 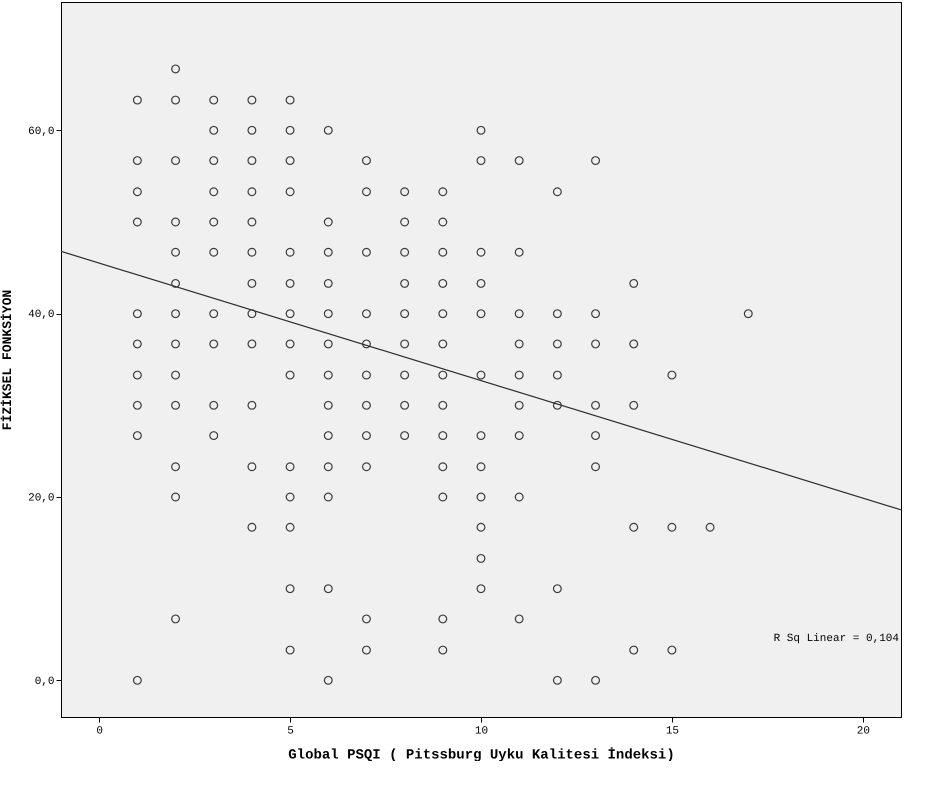 I want to click on x-tick-label: 15, so click(x=673, y=732).